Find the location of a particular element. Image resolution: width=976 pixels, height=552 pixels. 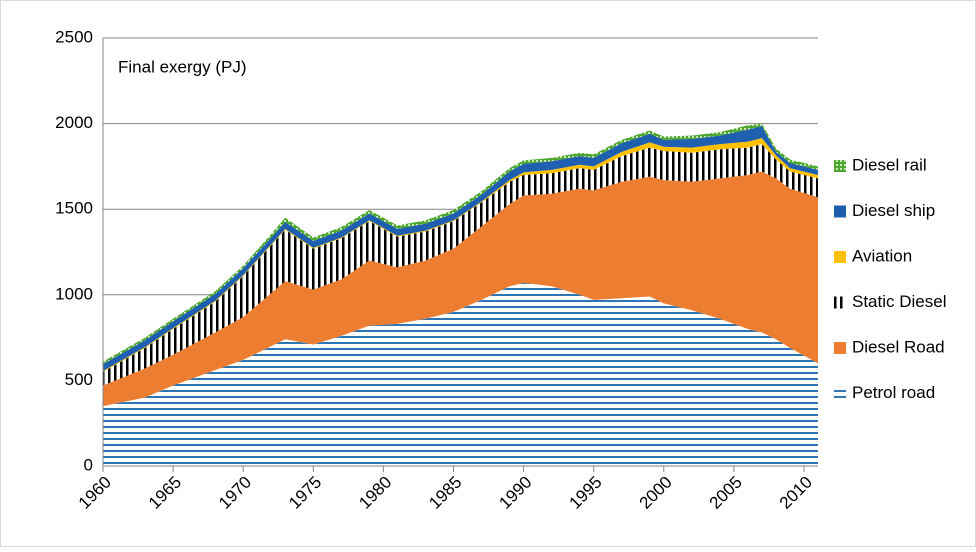

legend-label: Aviation is located at coordinates (882, 255).